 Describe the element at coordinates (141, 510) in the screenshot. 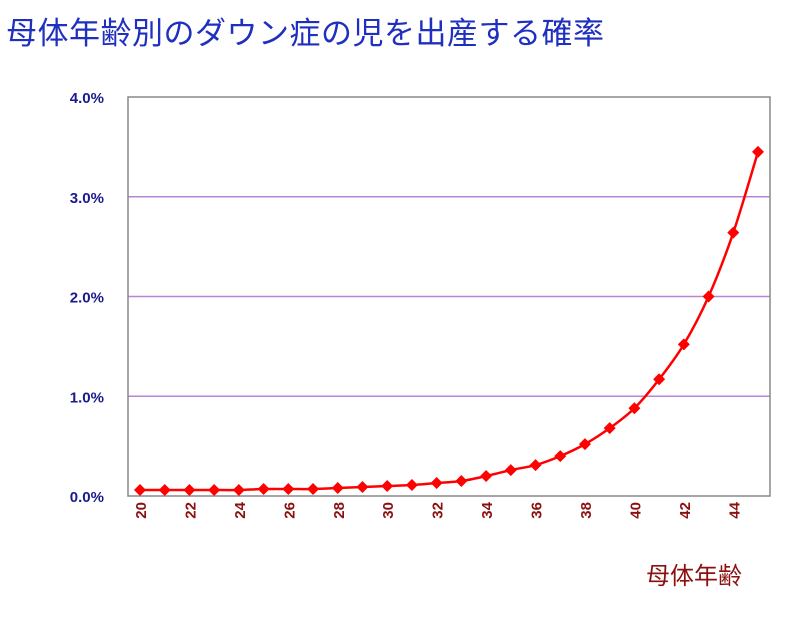

I see `x-tick-label: 20` at that location.